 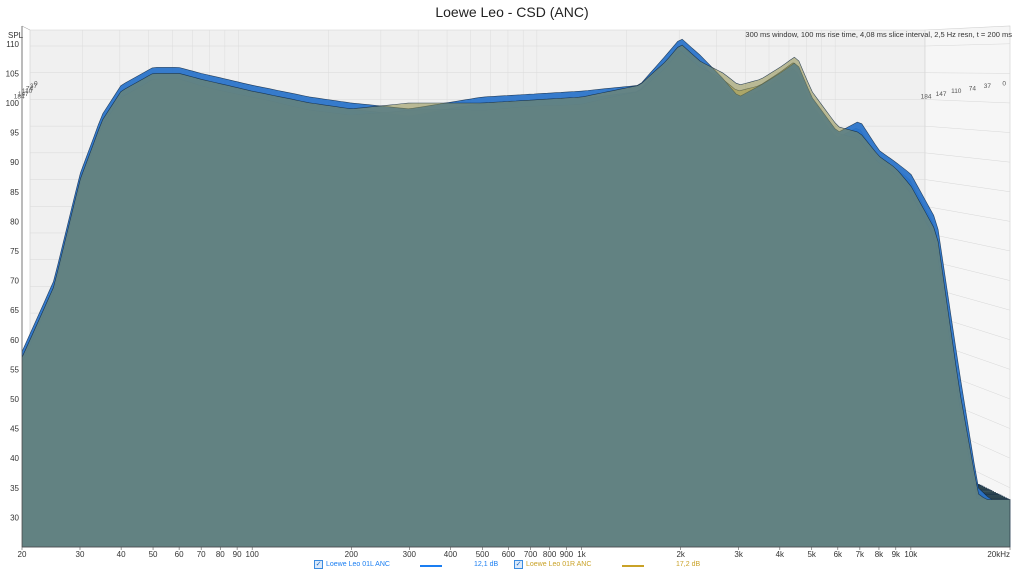 What do you see at coordinates (531, 554) in the screenshot?
I see `x-tick-label: 700` at bounding box center [531, 554].